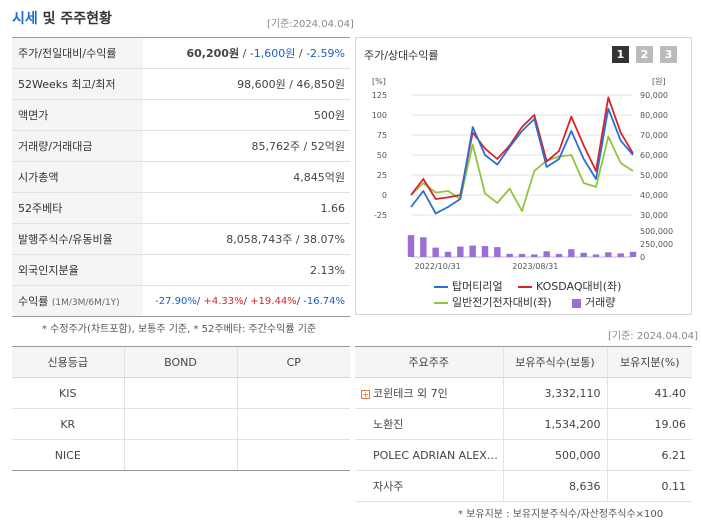 This screenshot has height=525, width=702. I want to click on chart-page-1-button: 1, so click(620, 54).